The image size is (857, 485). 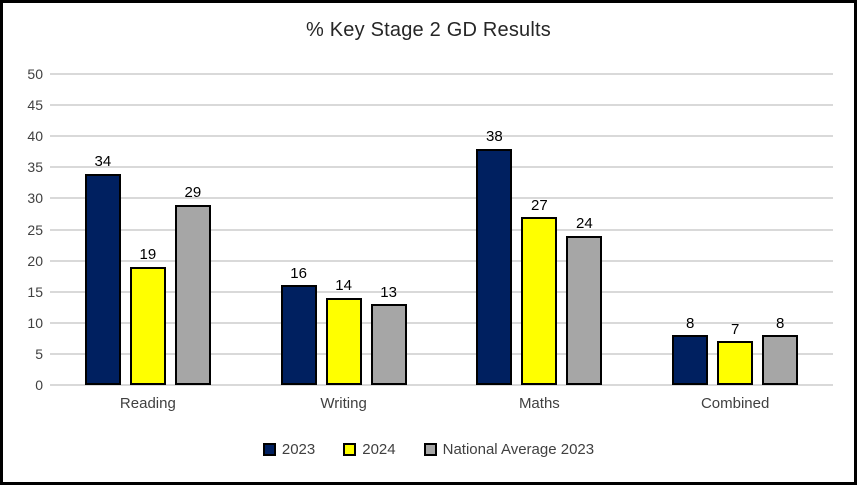 I want to click on bar-data-label: 29, so click(x=193, y=193).